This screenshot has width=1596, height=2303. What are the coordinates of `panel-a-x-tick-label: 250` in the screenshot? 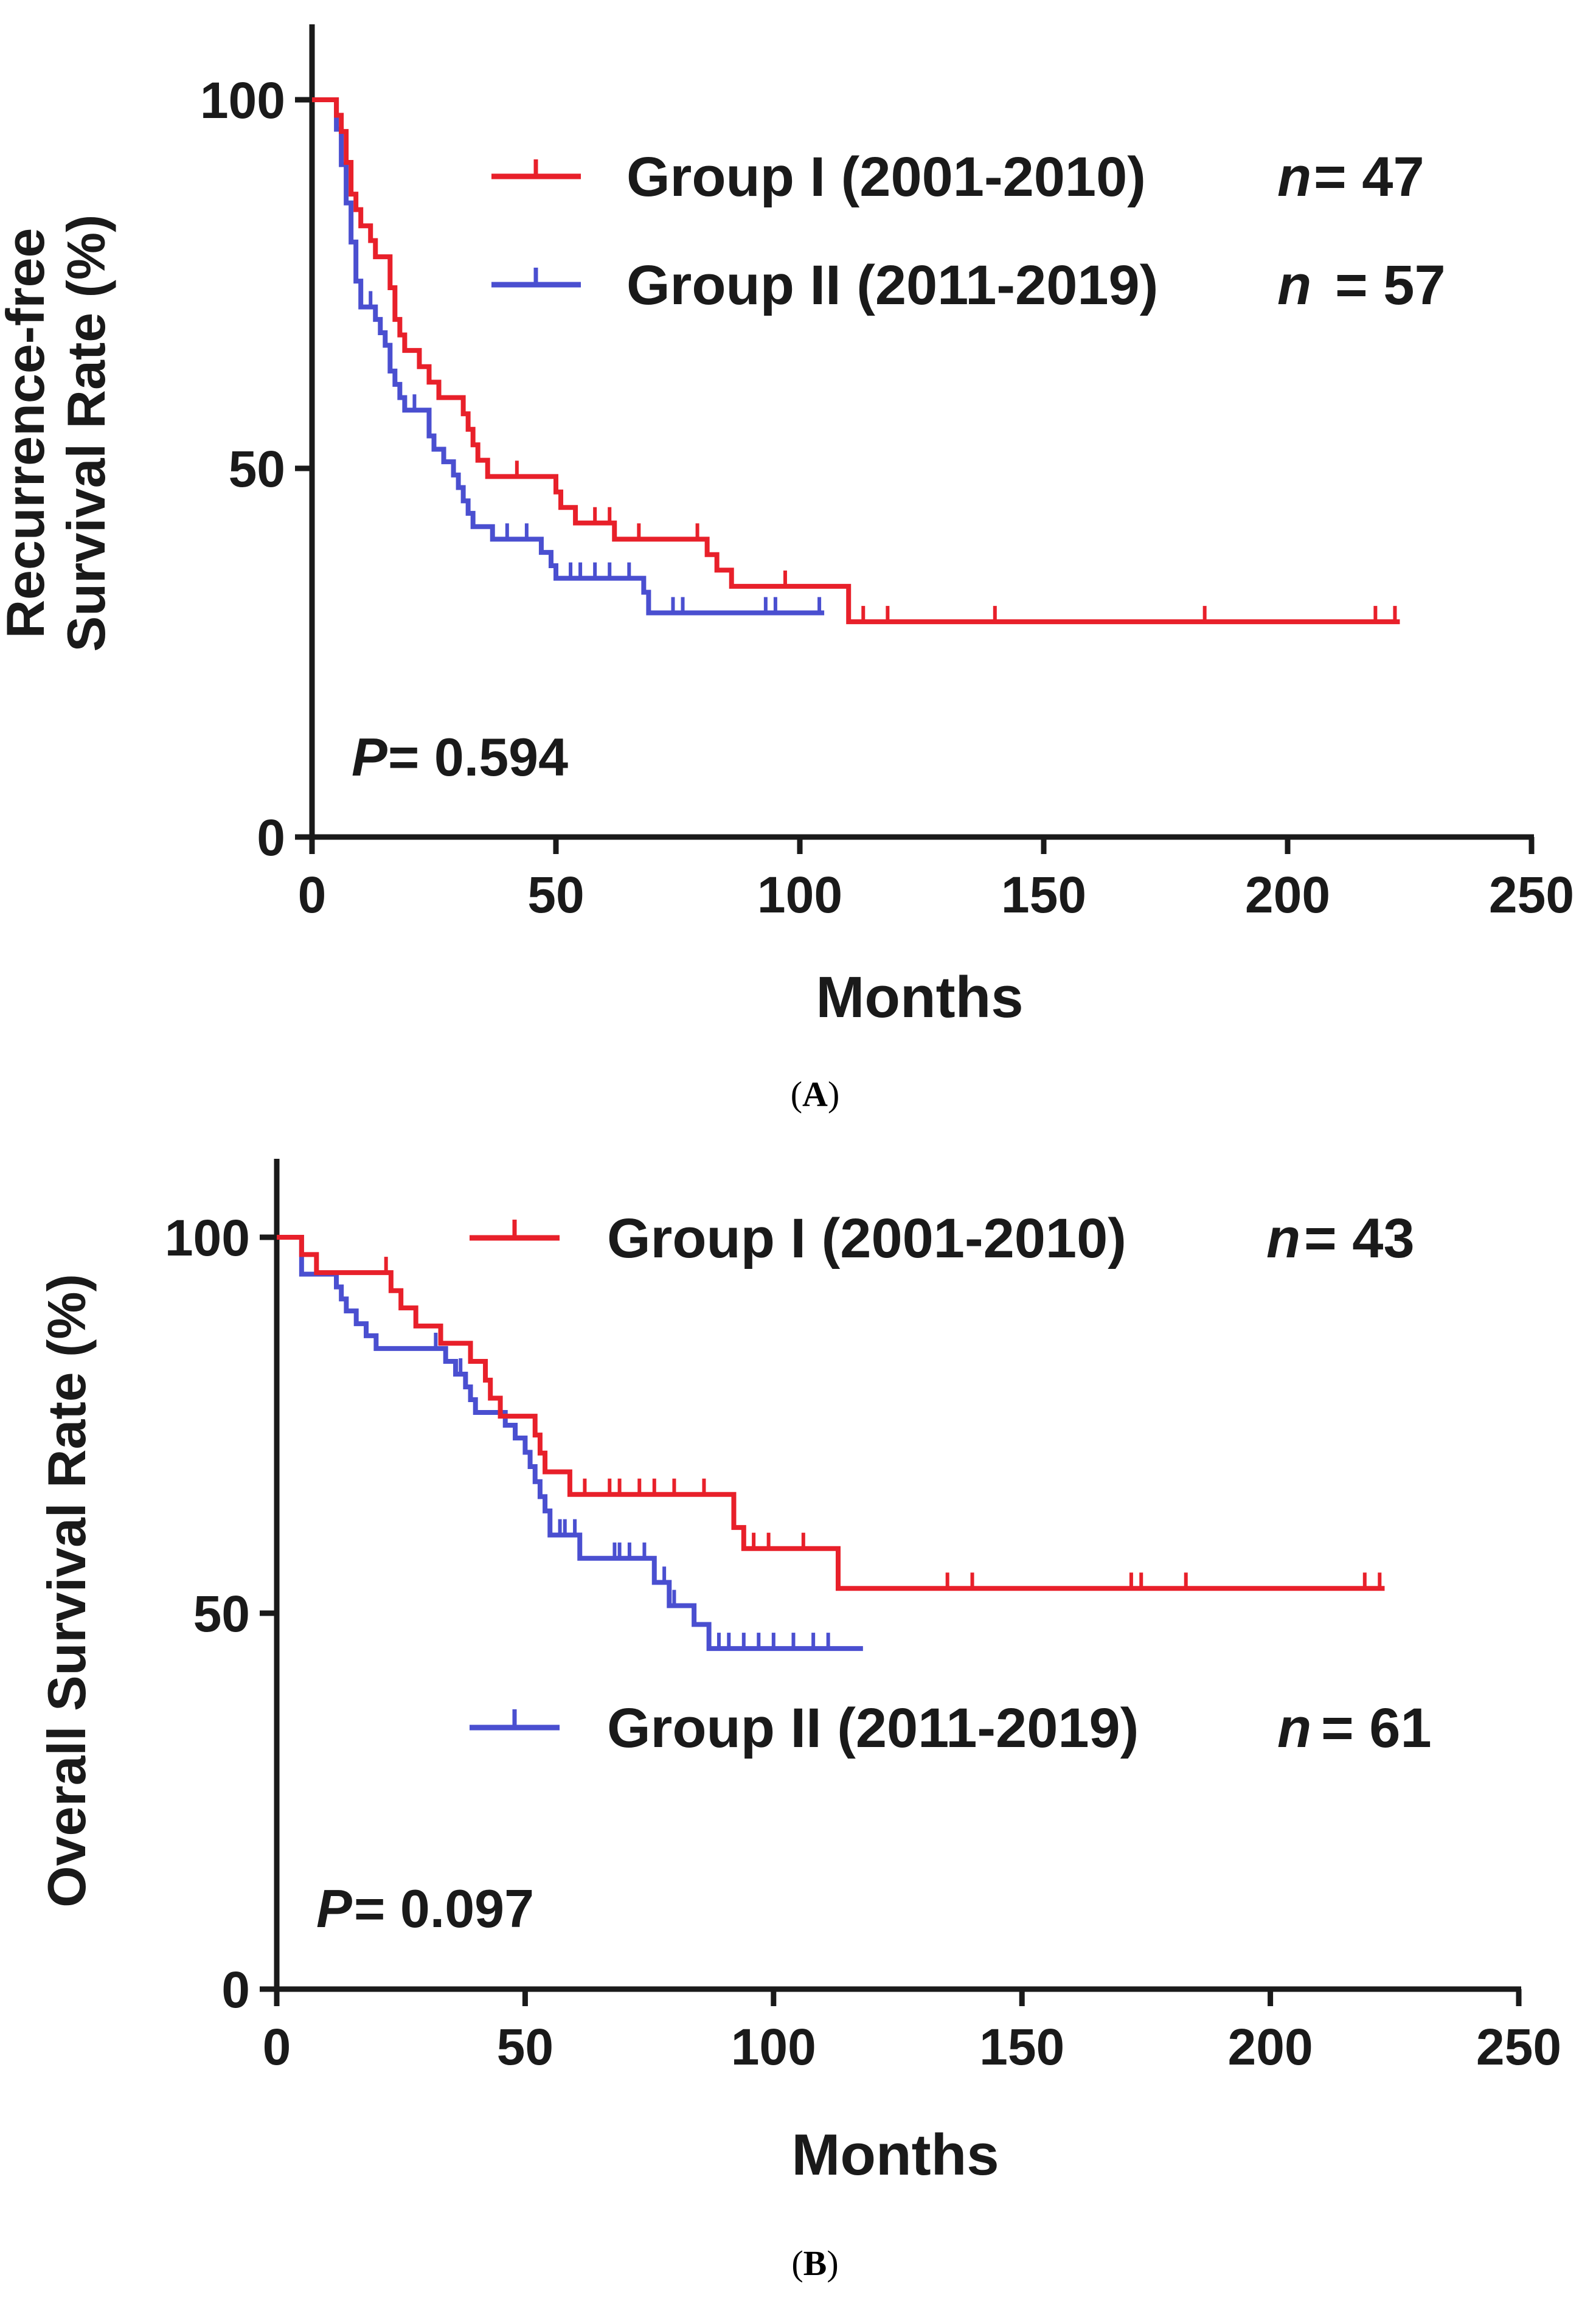 It's located at (1531, 894).